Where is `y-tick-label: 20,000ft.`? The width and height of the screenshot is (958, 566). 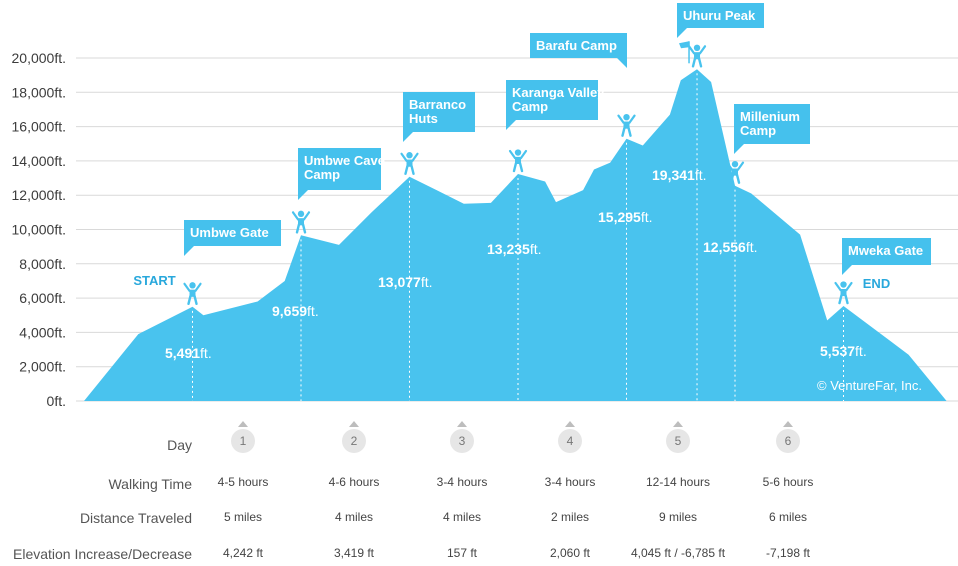
y-tick-label: 20,000ft. is located at coordinates (39, 58).